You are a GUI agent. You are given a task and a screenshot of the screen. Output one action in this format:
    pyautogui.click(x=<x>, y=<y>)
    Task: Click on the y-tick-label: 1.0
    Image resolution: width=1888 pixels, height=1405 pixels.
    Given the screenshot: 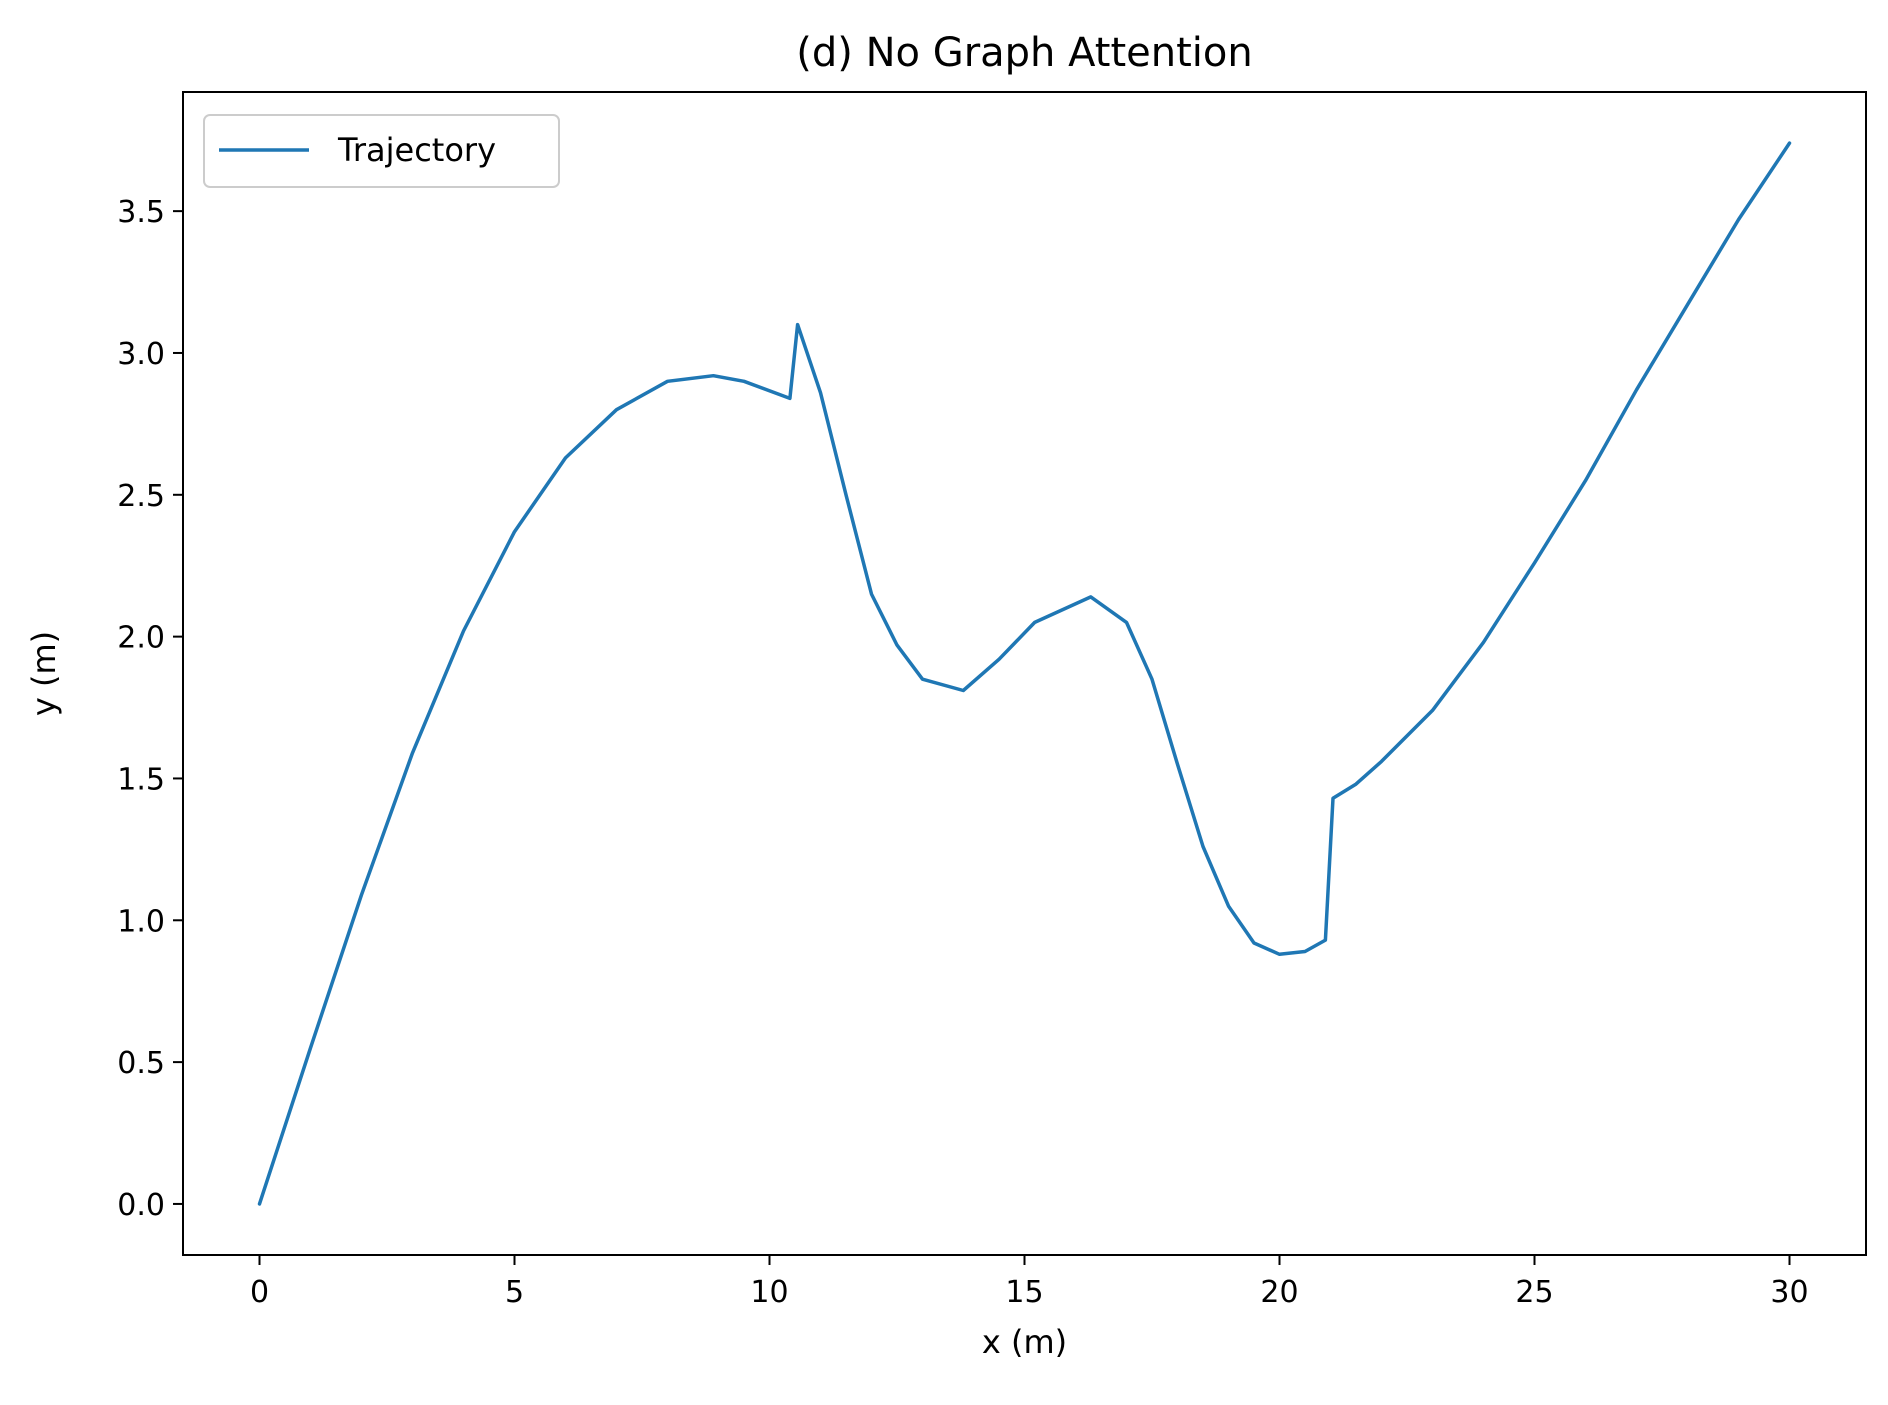 What is the action you would take?
    pyautogui.click(x=141, y=921)
    